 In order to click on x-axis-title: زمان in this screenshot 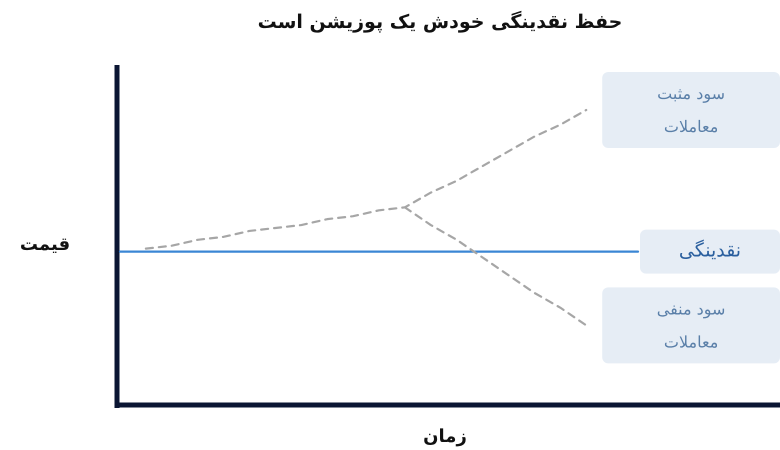, I will do `click(445, 436)`.